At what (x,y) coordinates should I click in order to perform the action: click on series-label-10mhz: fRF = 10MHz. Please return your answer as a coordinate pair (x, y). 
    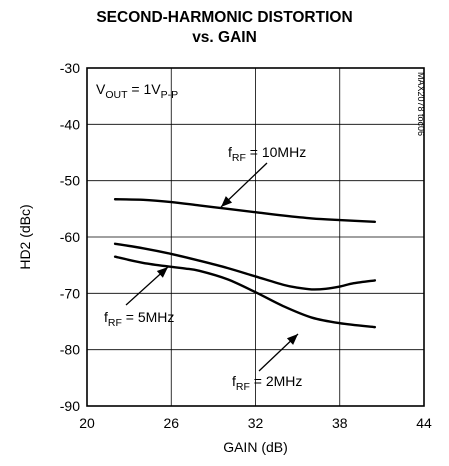
    Looking at the image, I should click on (267, 154).